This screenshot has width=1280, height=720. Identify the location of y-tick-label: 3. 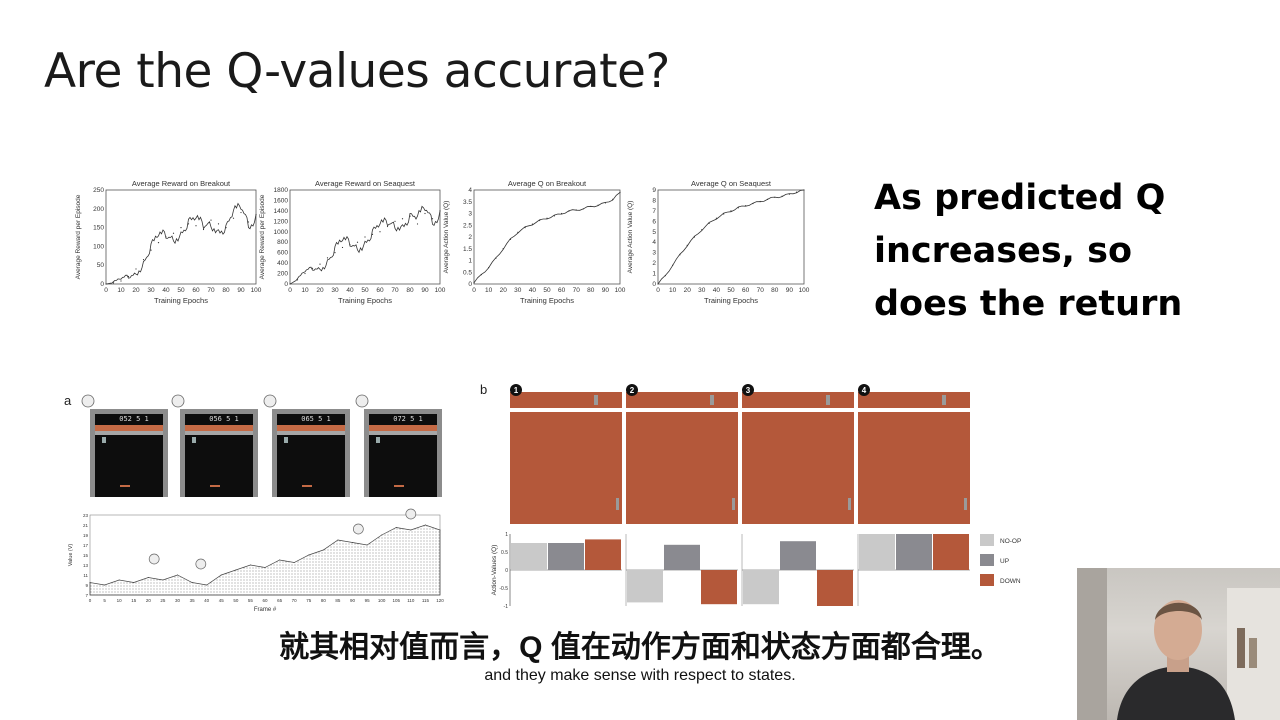
(654, 253).